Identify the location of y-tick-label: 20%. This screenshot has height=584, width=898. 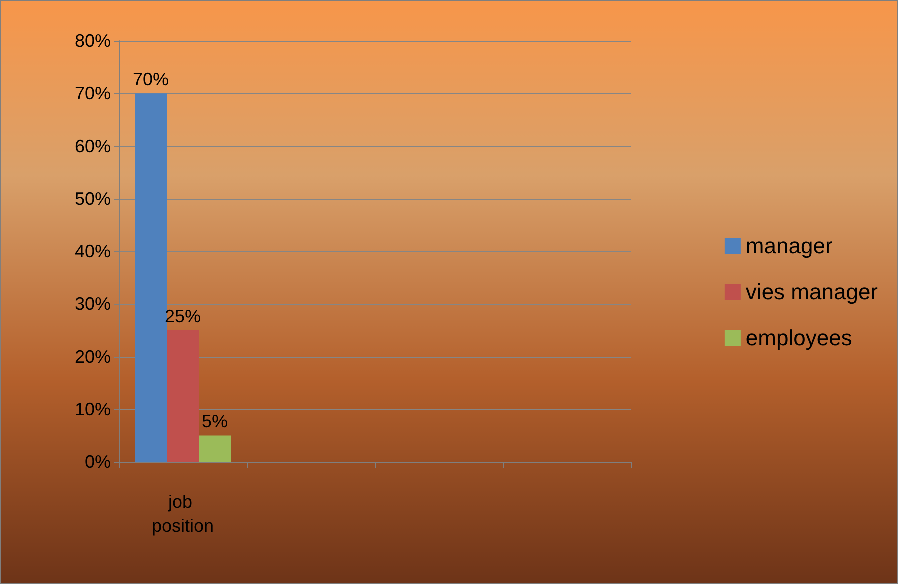
(92, 356).